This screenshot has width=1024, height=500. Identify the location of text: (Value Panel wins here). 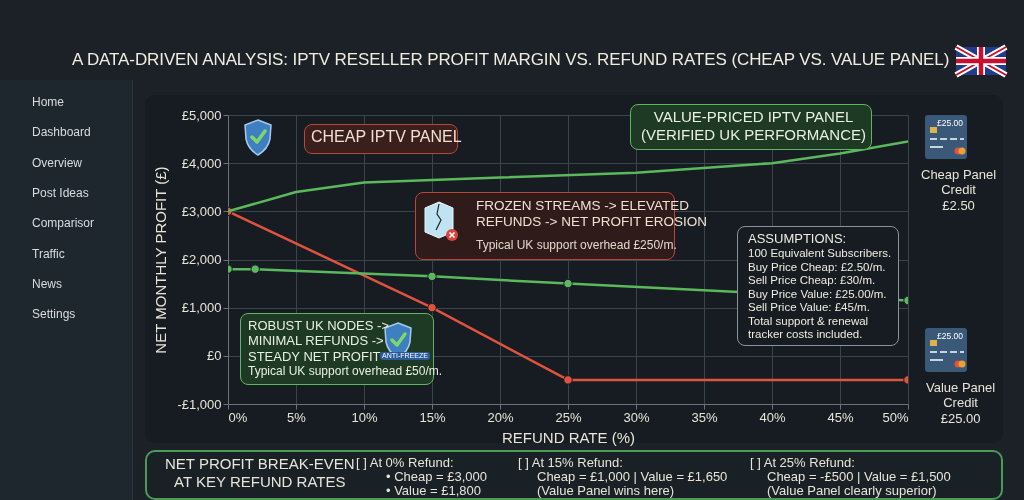
(606, 491).